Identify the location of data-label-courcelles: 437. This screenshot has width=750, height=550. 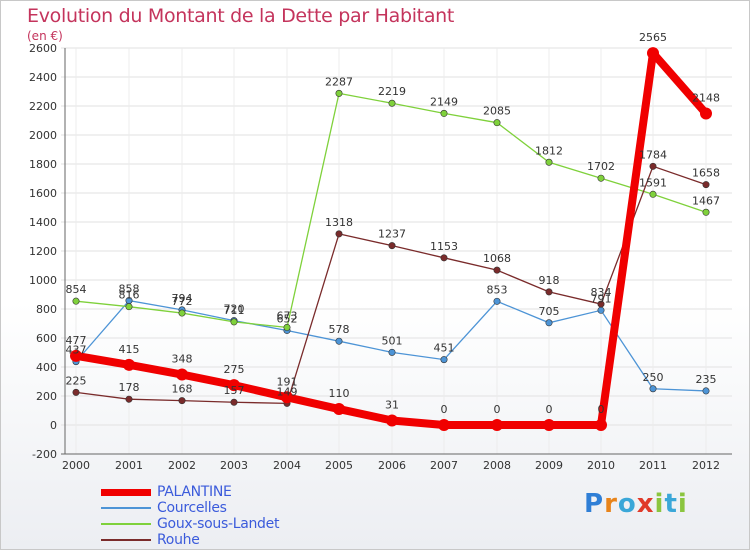
(76, 350).